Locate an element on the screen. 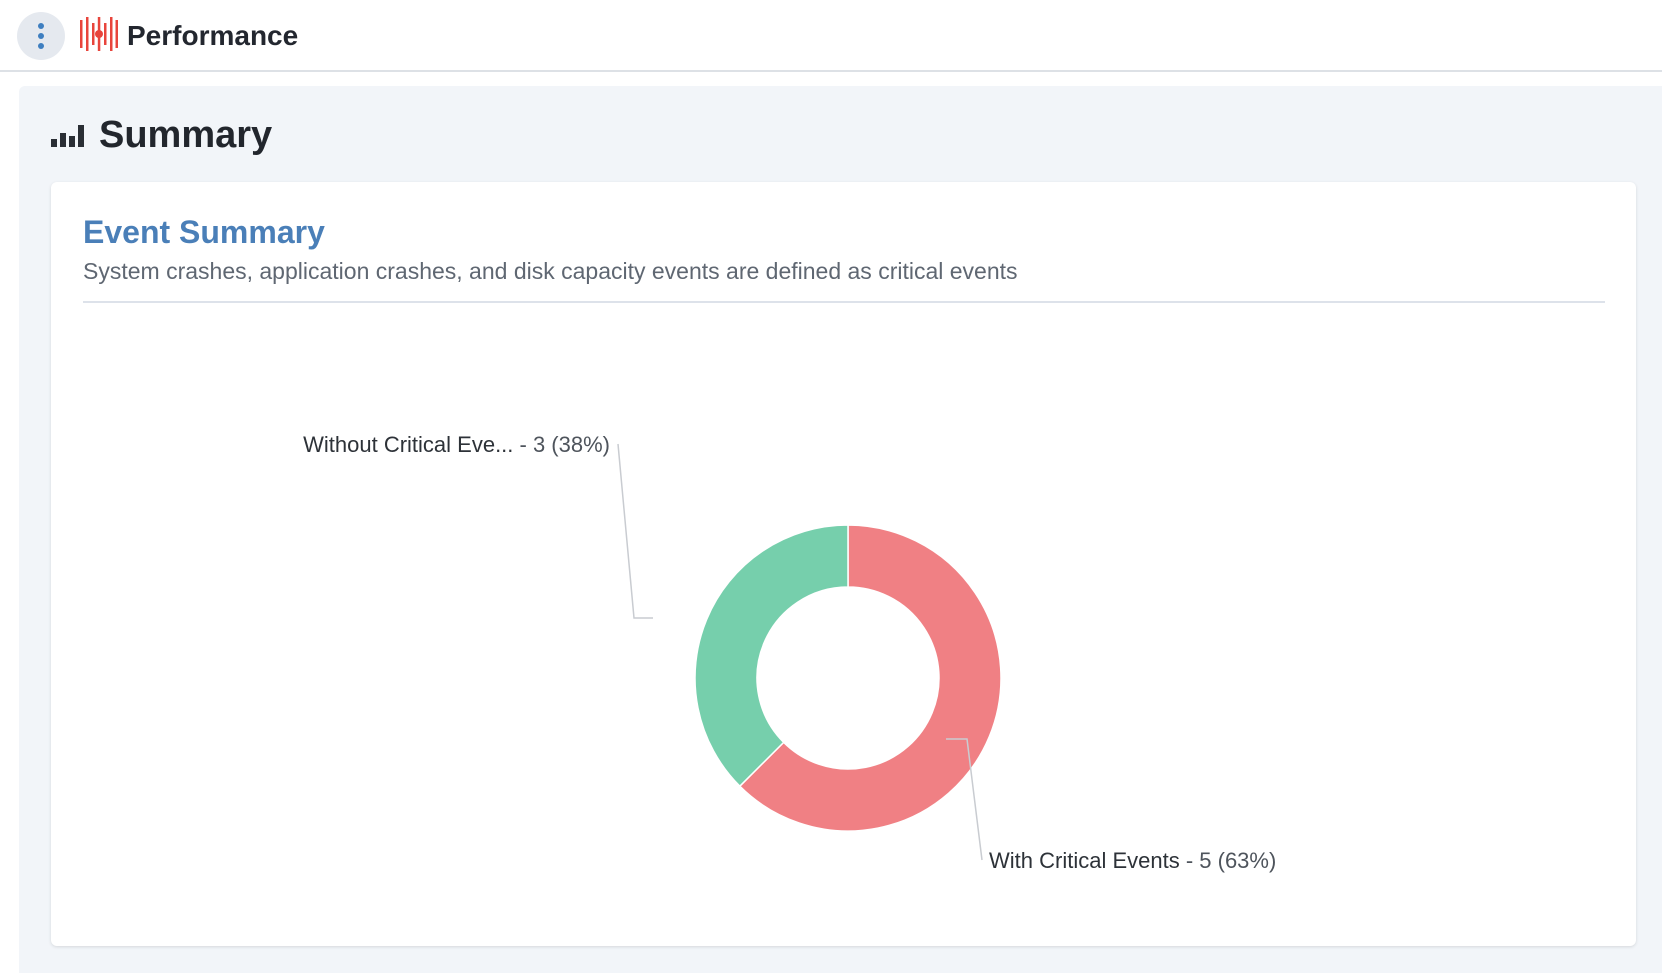 Image resolution: width=1662 pixels, height=973 pixels. event-summary-title: Event Summary is located at coordinates (204, 232).